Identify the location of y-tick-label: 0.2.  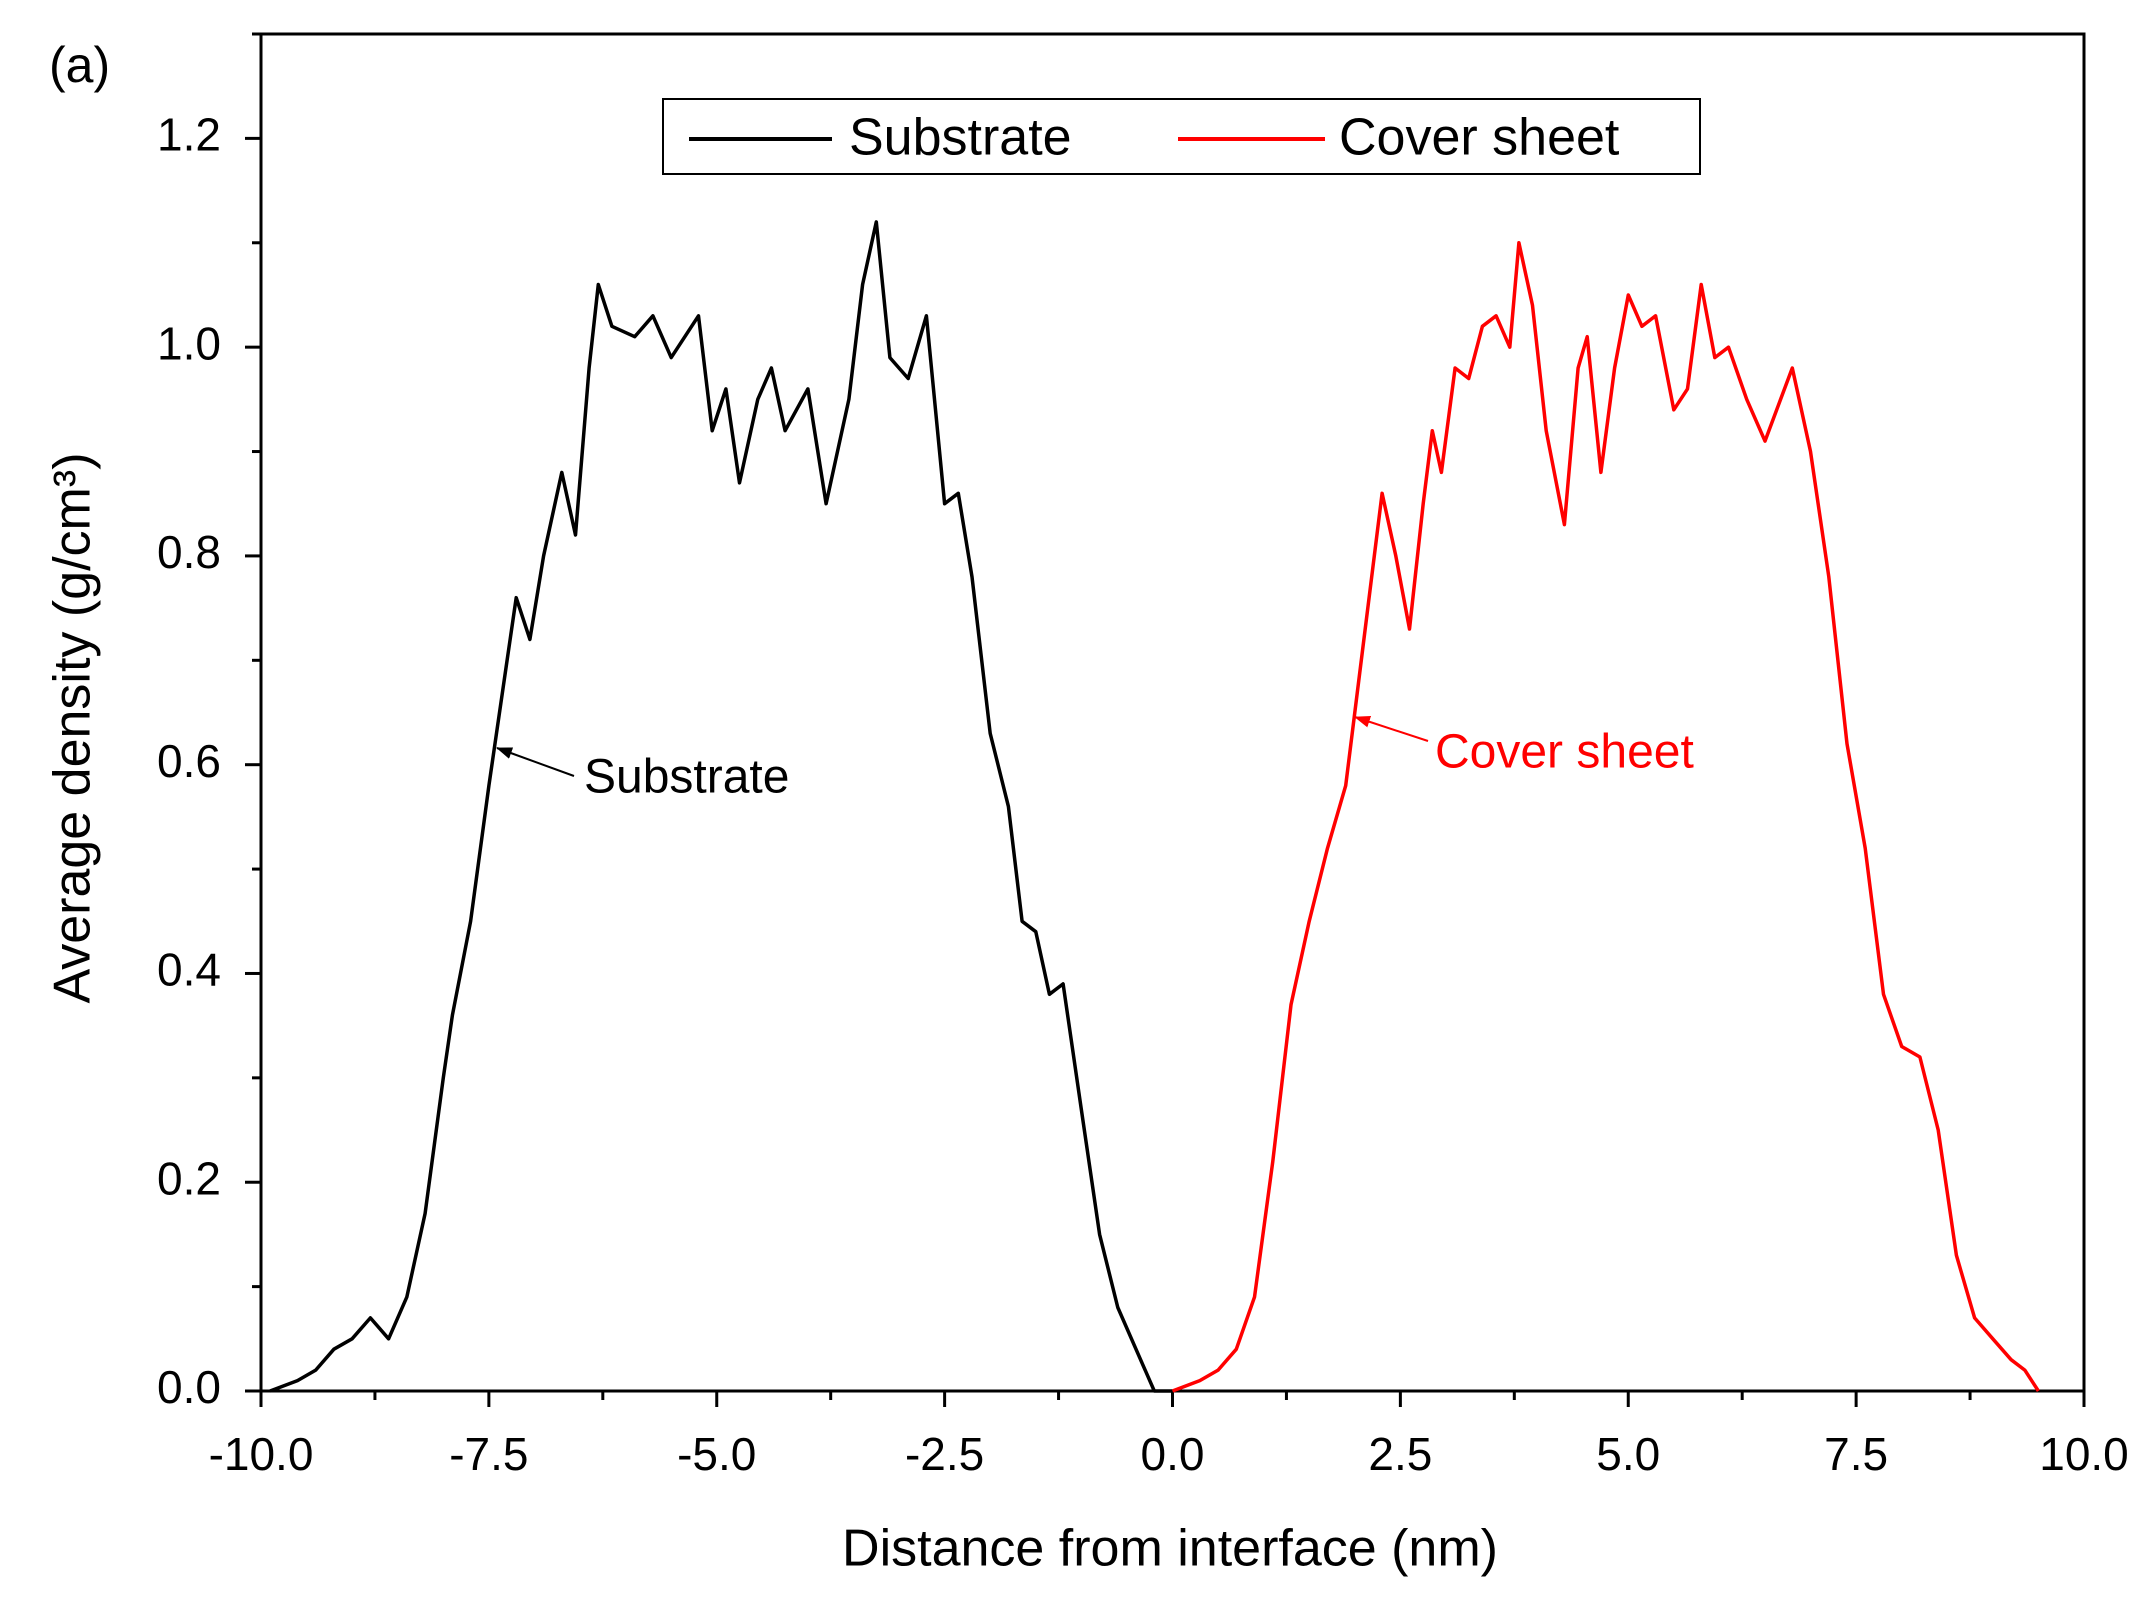
(189, 1178).